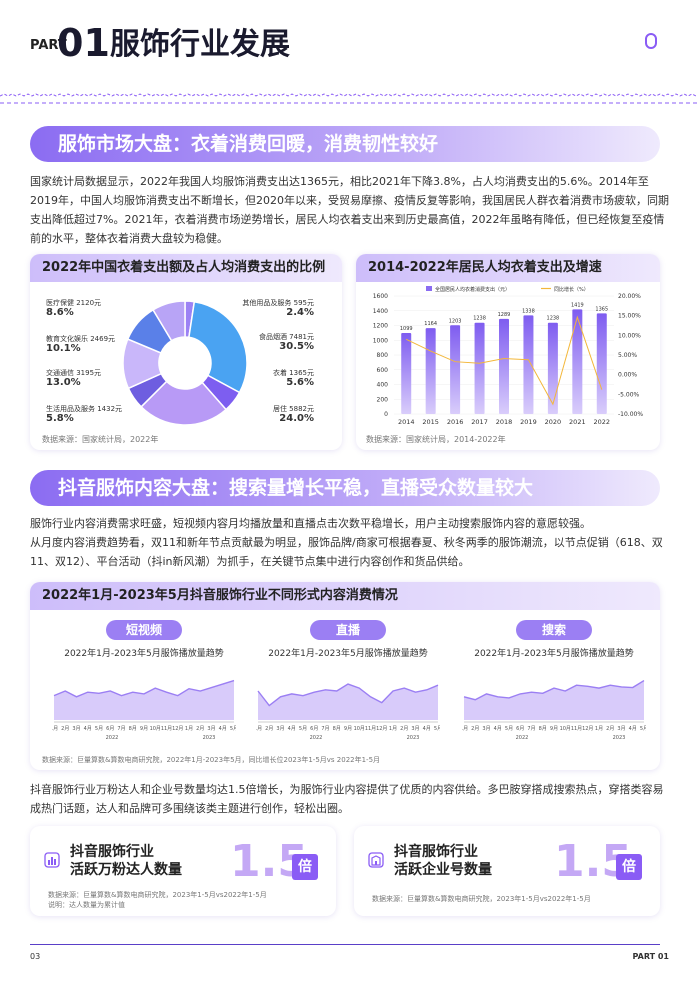 The width and height of the screenshot is (699, 982). I want to click on decor-icon, so click(651, 41).